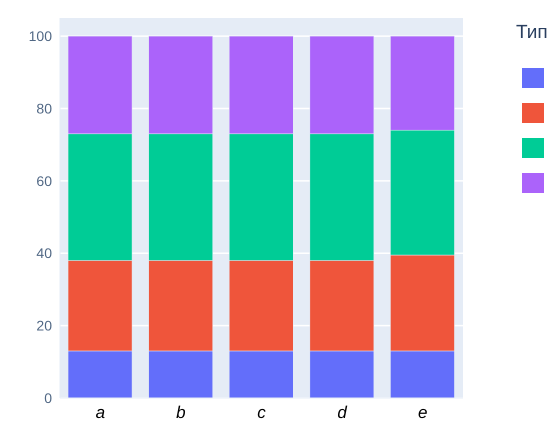 This screenshot has height=422, width=555. I want to click on y-tick-label: 60, so click(44, 180).